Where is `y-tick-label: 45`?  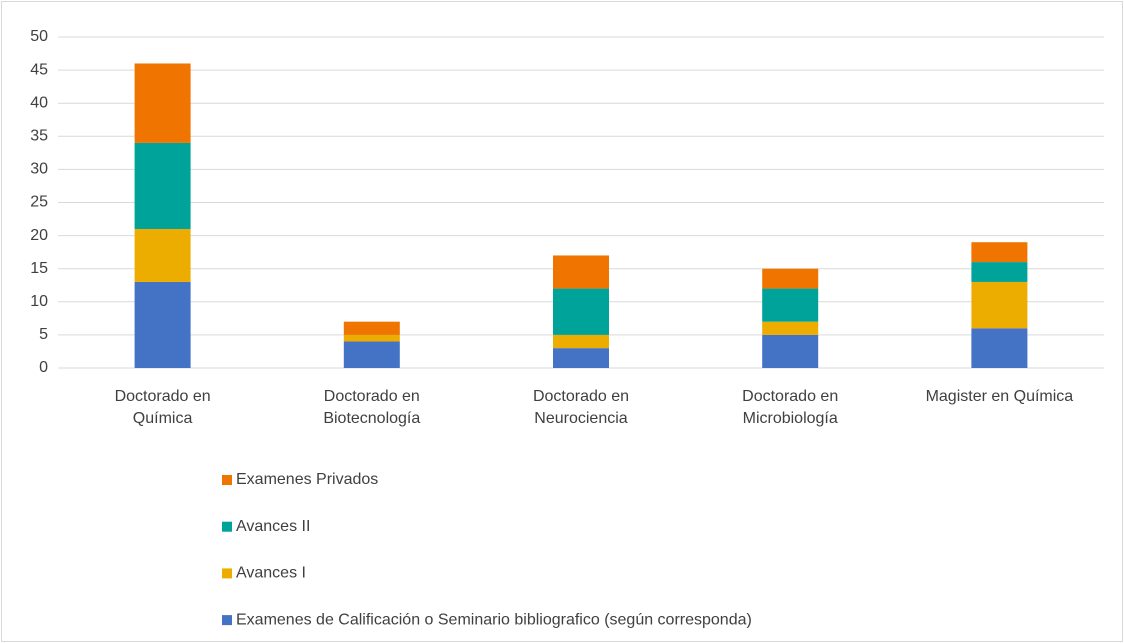
y-tick-label: 45 is located at coordinates (39, 69).